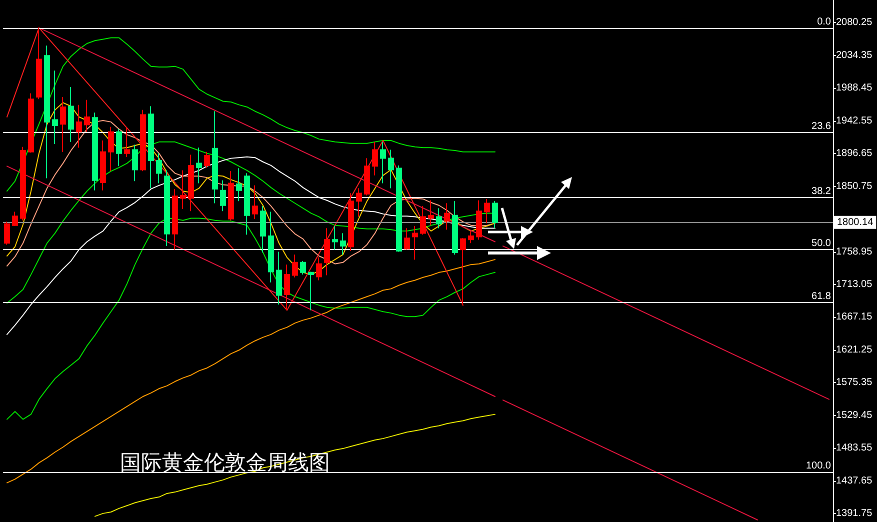 Image resolution: width=877 pixels, height=522 pixels. Describe the element at coordinates (854, 284) in the screenshot. I see `y-tick-label: 1713.05` at that location.